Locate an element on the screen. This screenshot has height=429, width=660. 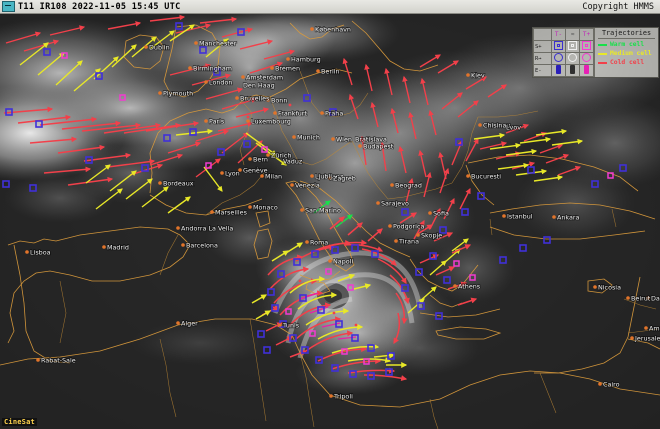
city-label: Sarajevo is located at coordinates (395, 203).